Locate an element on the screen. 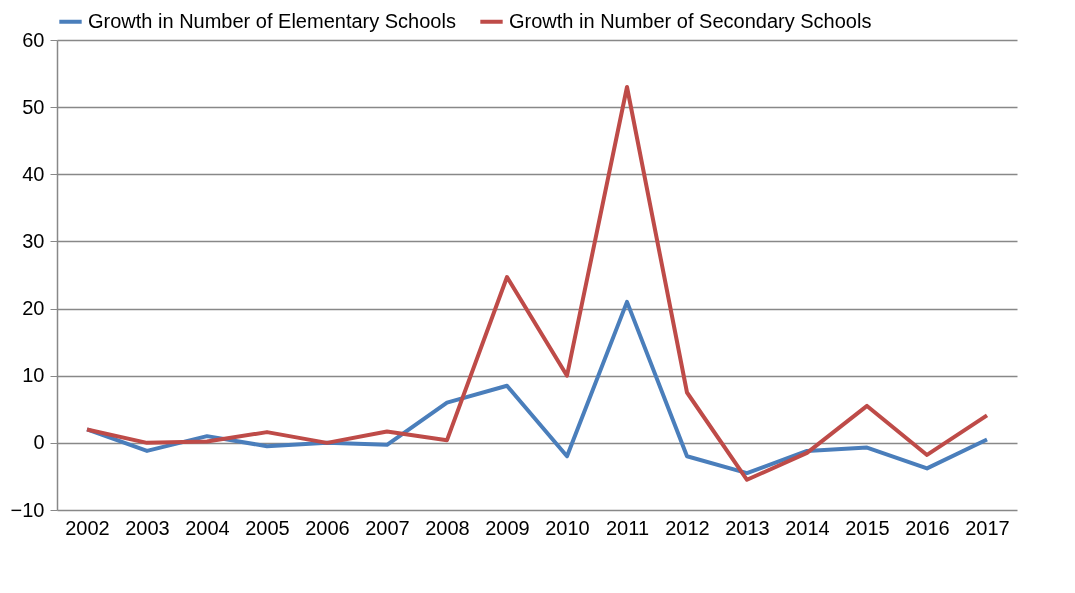  y-tick-label: 40 is located at coordinates (33, 173).